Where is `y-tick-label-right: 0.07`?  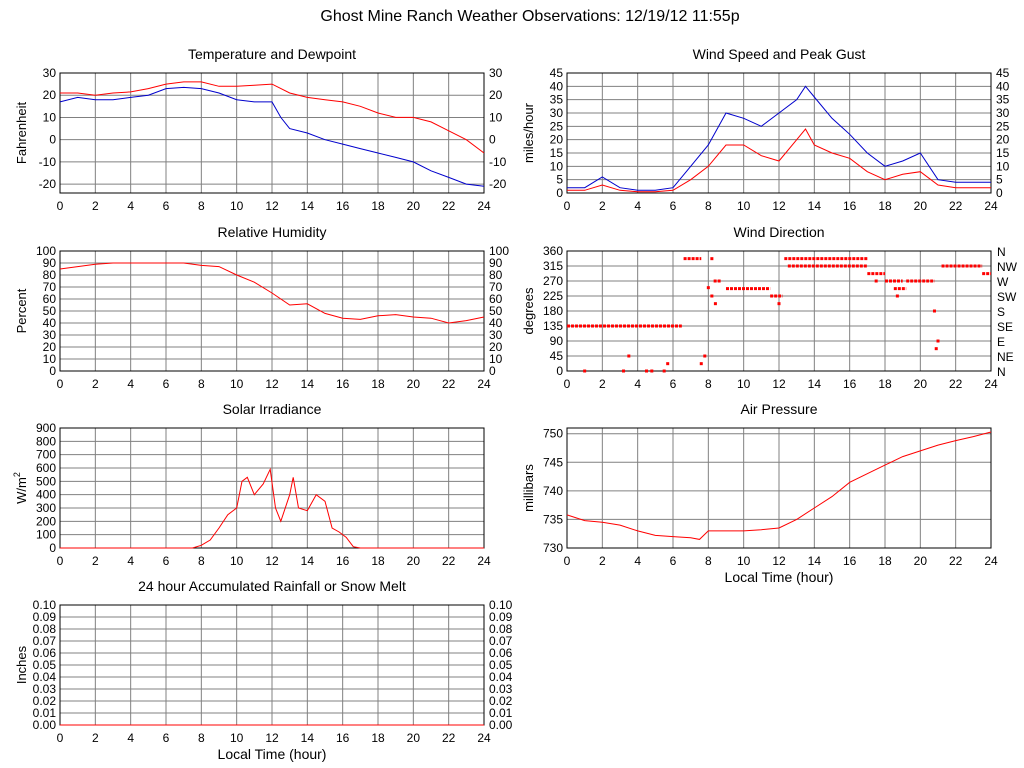 y-tick-label-right: 0.07 is located at coordinates (501, 641).